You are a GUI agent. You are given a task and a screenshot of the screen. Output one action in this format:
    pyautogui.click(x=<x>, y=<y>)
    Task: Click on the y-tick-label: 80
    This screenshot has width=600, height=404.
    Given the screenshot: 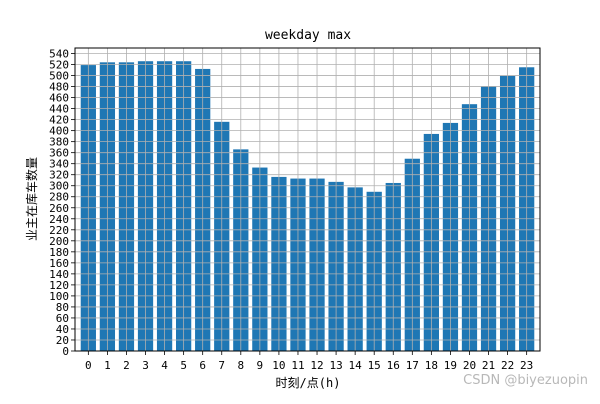 What is the action you would take?
    pyautogui.click(x=62, y=307)
    